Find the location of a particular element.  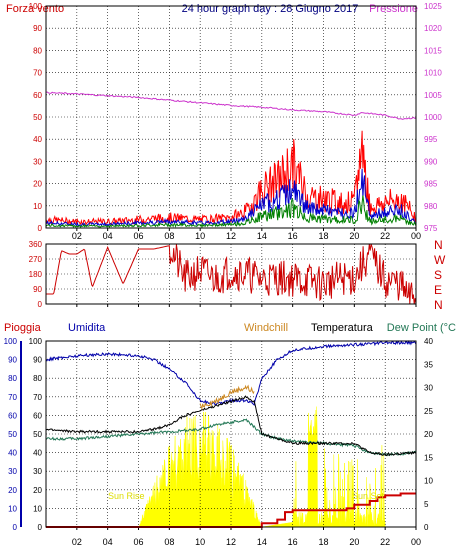

humidity-tick-label: 60 is located at coordinates (12, 415).